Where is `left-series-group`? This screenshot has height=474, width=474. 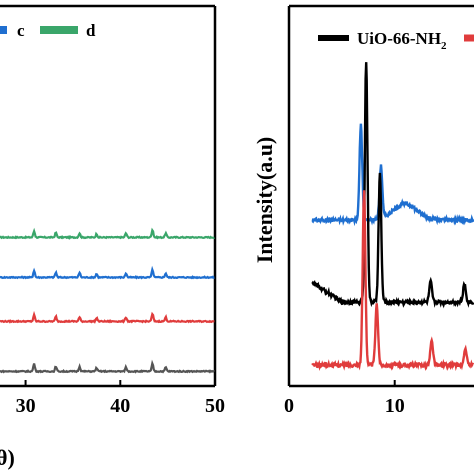
left-series-group is located at coordinates (107, 300).